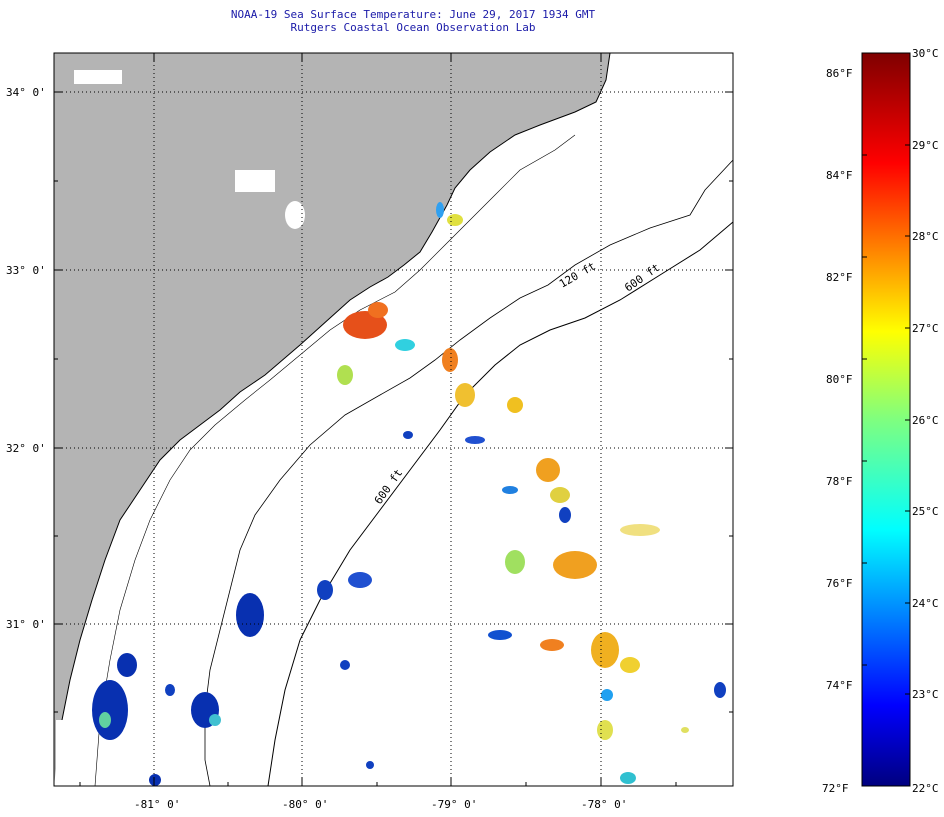  I want to click on lat-label-32: 32° 0', so click(26, 448).